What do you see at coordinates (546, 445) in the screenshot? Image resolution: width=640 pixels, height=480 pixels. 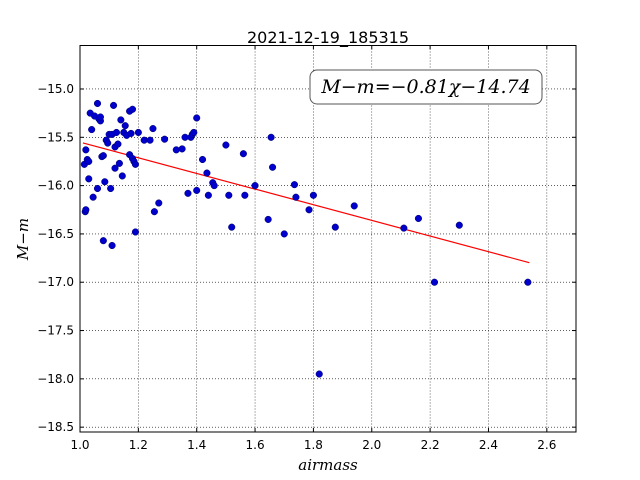 I see `x-tick-label: 2.6` at bounding box center [546, 445].